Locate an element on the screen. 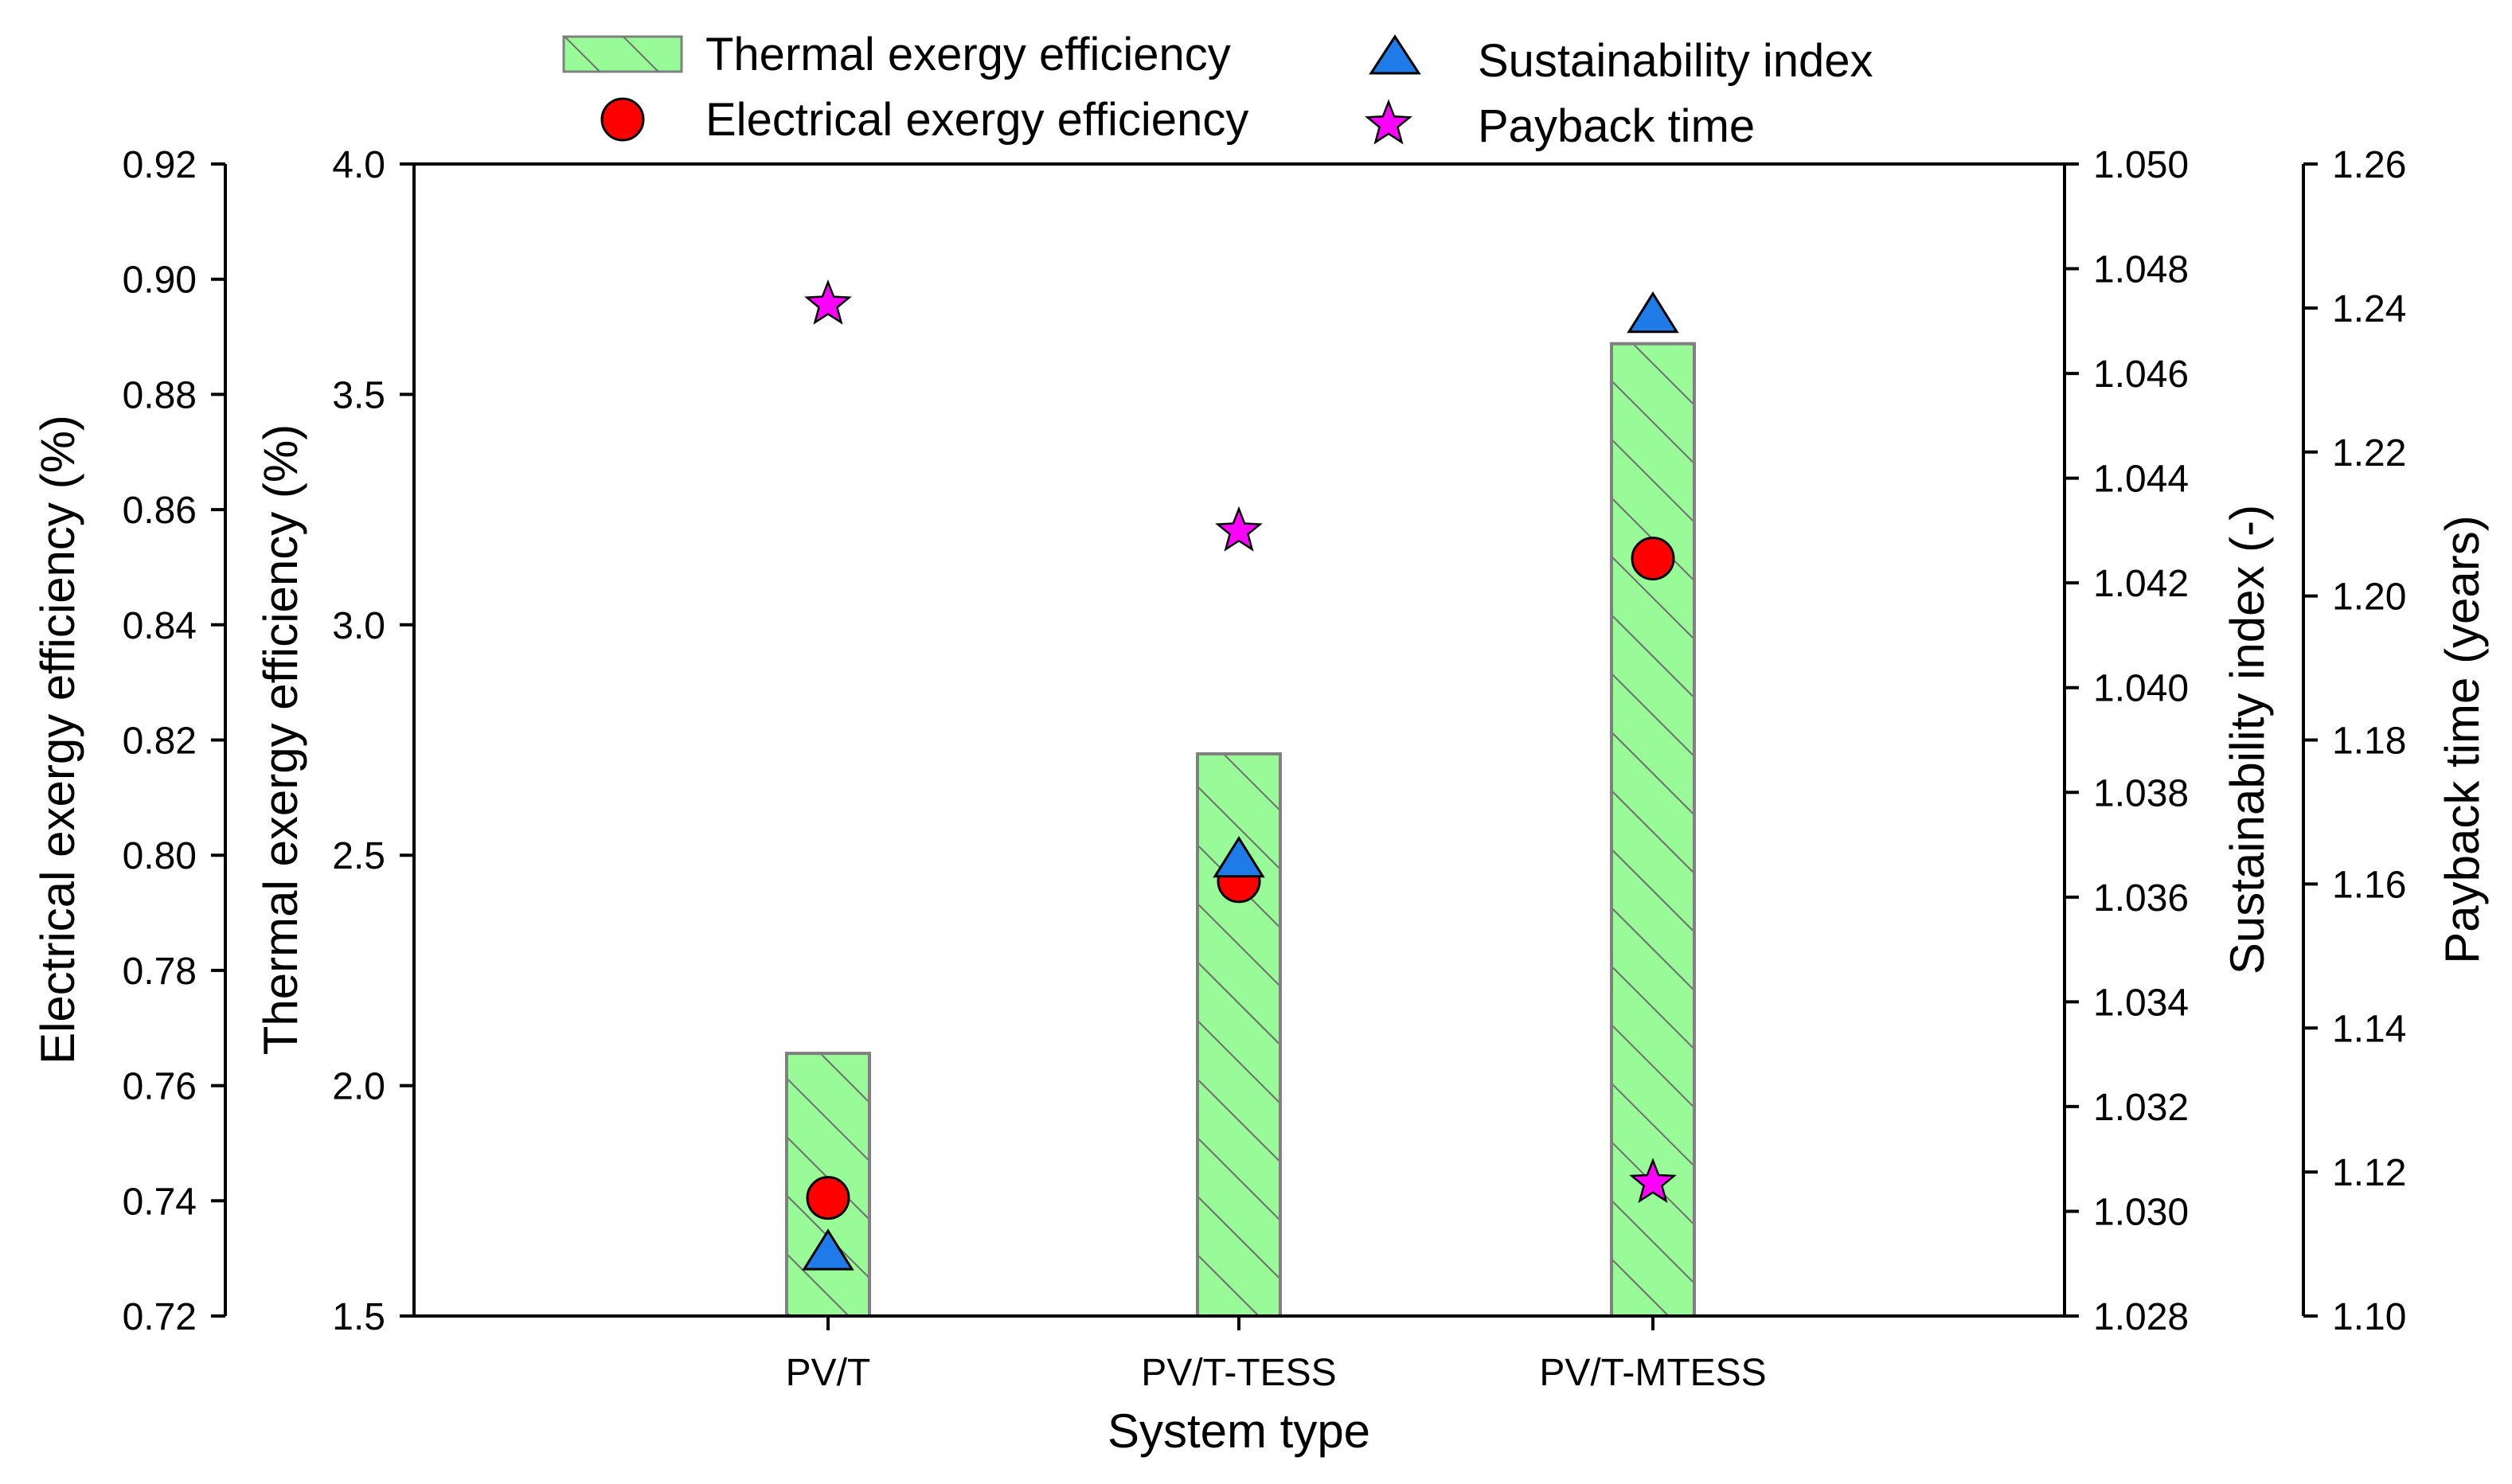 The width and height of the screenshot is (2512, 1484). axis-sustainability-tick-label: 1.030 is located at coordinates (2141, 1212).